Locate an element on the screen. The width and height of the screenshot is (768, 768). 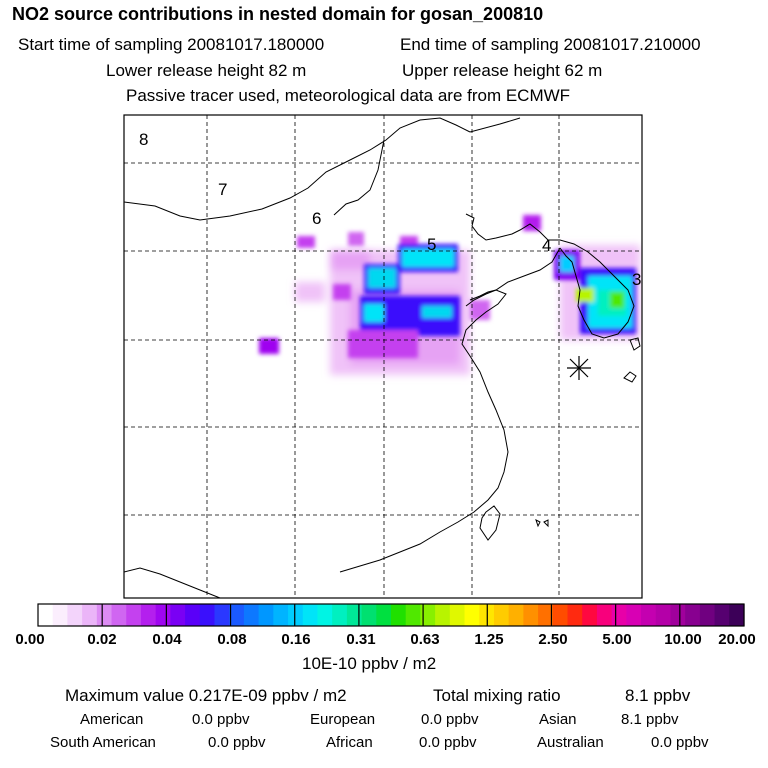
colorbar-frame is located at coordinates (391, 615).